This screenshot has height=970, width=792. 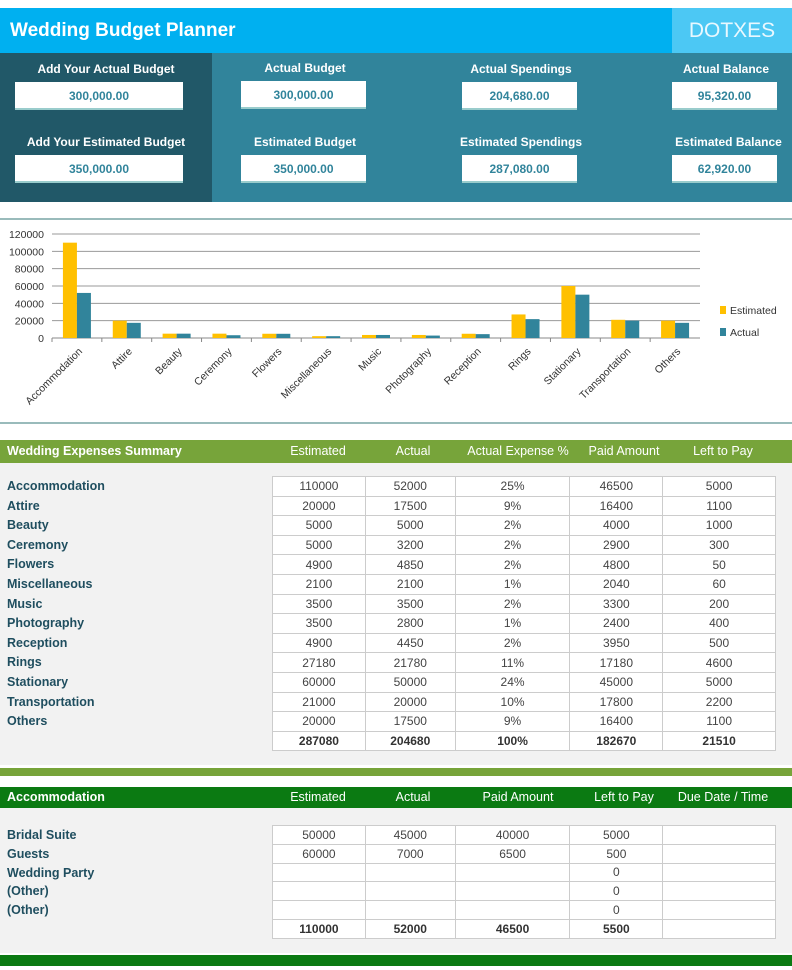 I want to click on table-cell: 1000, so click(x=719, y=525).